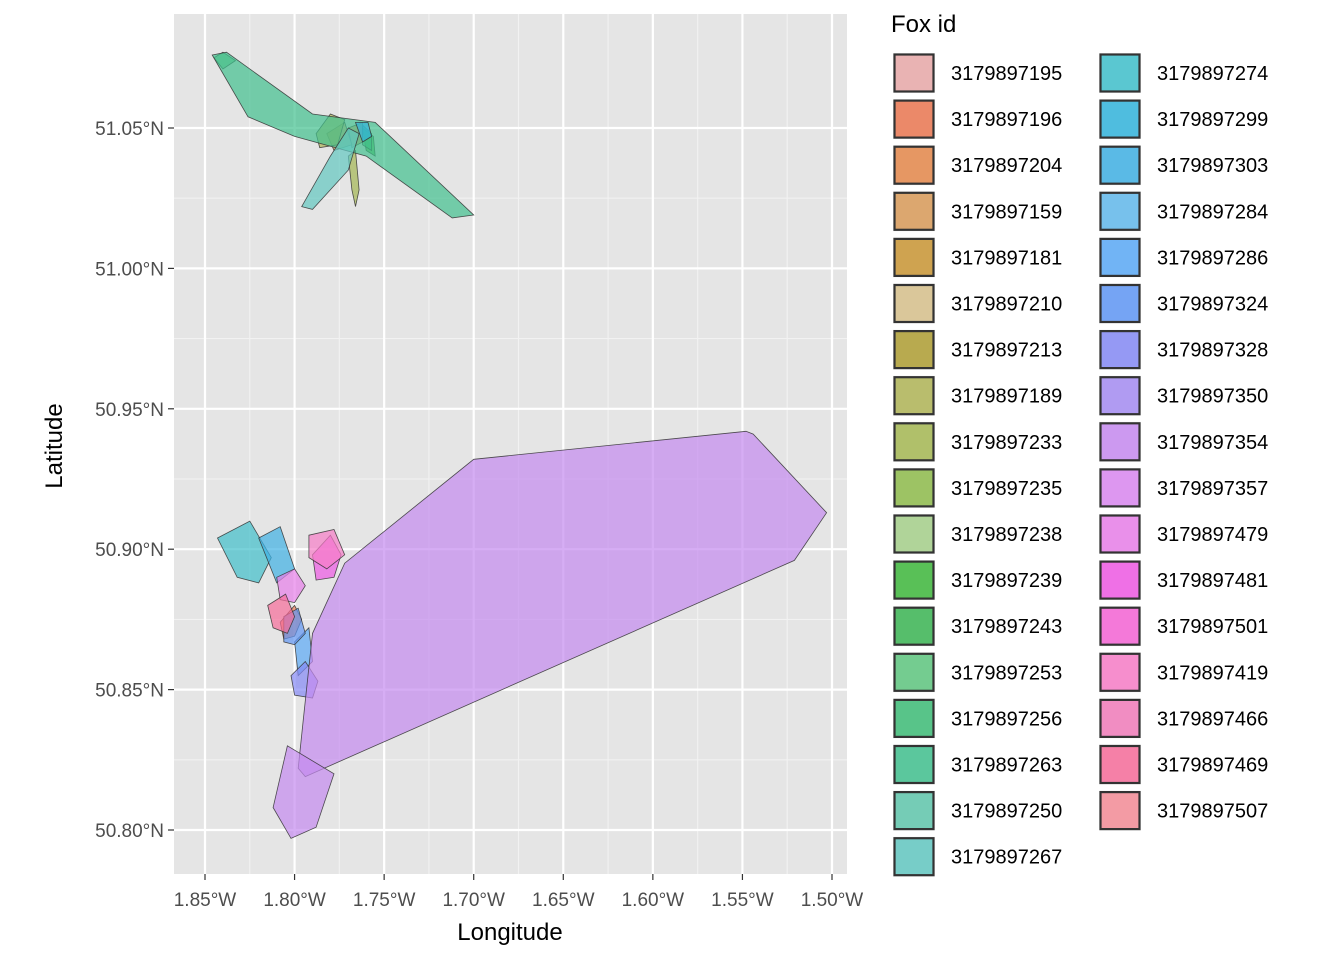 The image size is (1344, 960). What do you see at coordinates (129, 129) in the screenshot?
I see `y-tick-label: 51.05°N` at bounding box center [129, 129].